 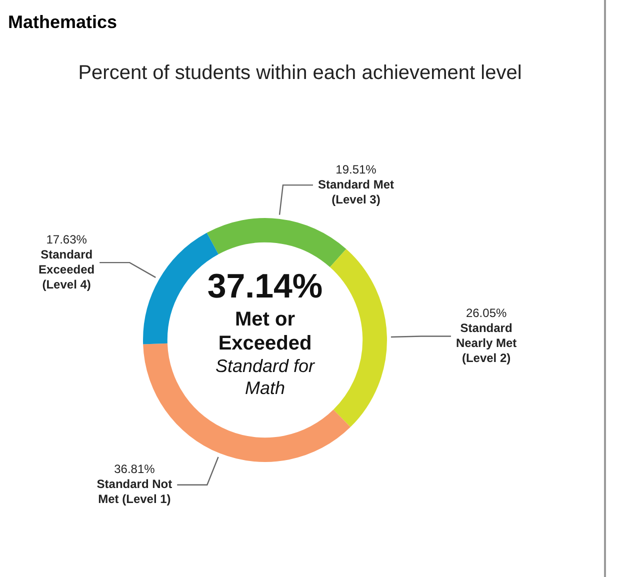 What do you see at coordinates (134, 491) in the screenshot?
I see `slice-label: Standard Not Met (Level 1)` at bounding box center [134, 491].